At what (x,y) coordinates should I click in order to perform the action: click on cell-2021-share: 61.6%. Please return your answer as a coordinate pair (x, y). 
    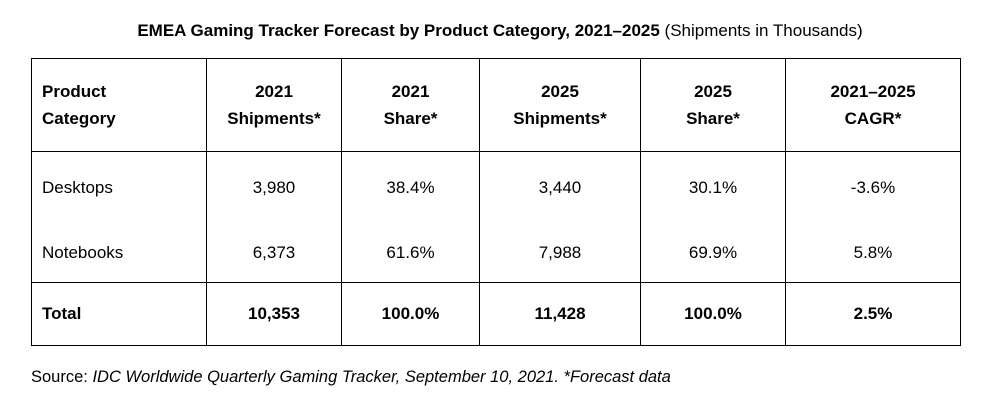
    Looking at the image, I should click on (410, 253).